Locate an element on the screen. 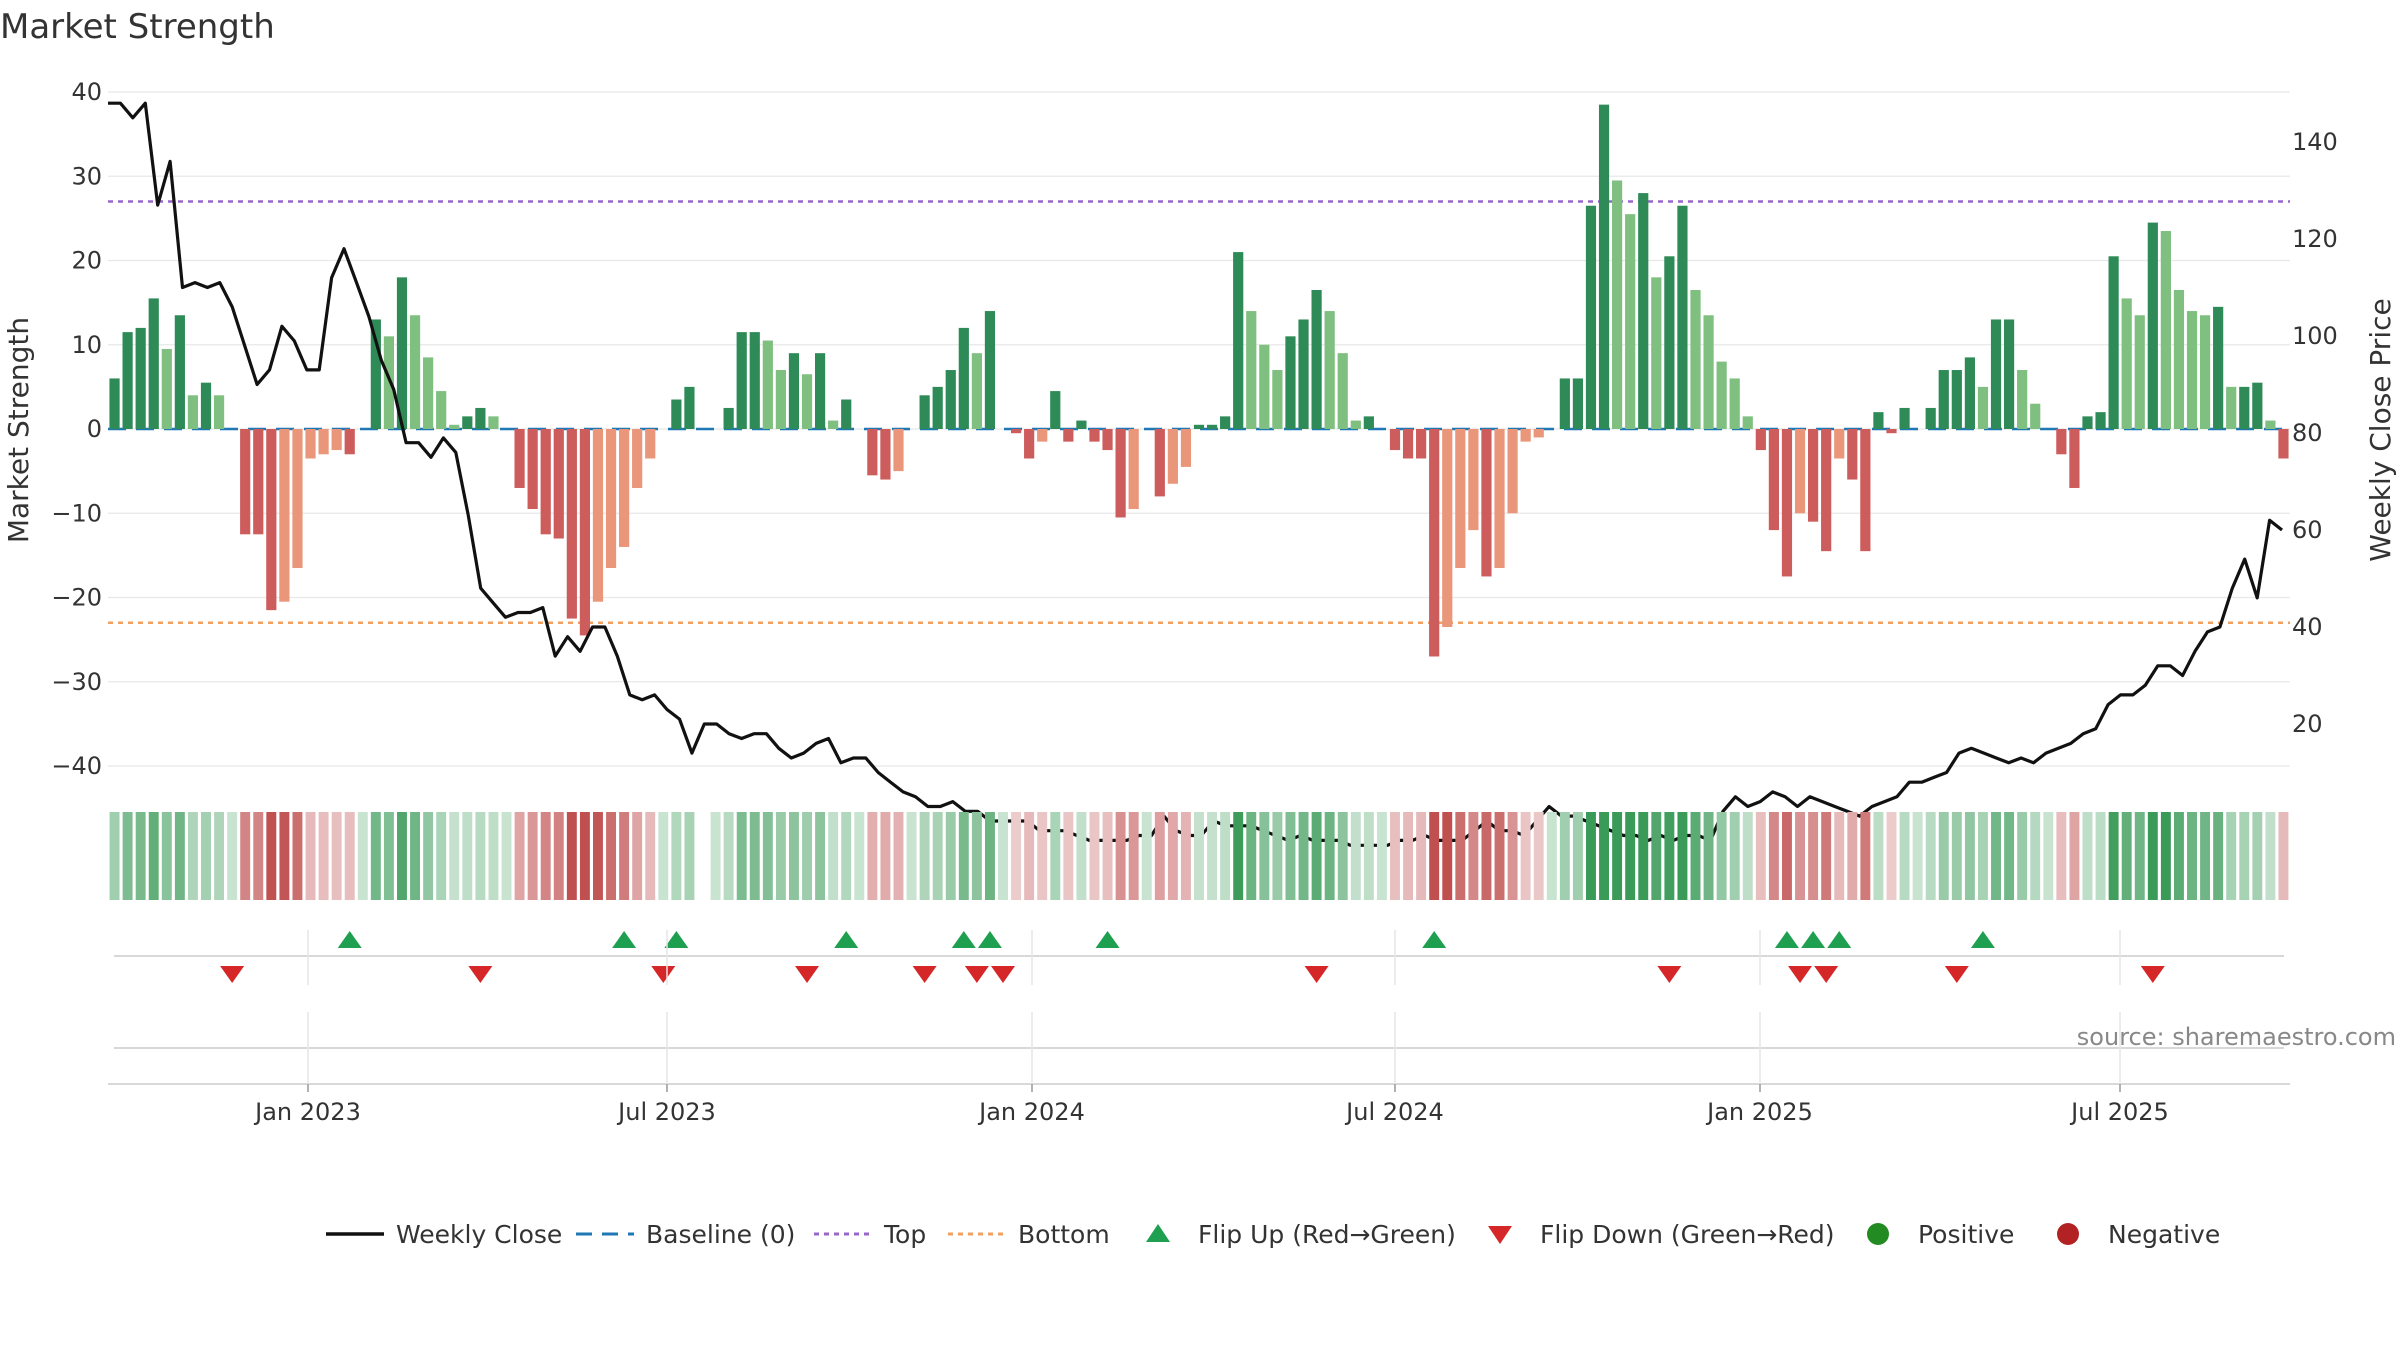 This screenshot has height=1354, width=2400. left-y-tick-label: 30 is located at coordinates (86, 176).